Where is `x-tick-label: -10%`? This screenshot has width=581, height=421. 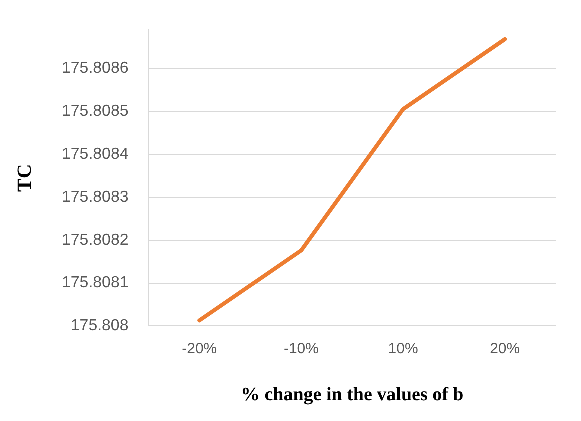 x-tick-label: -10% is located at coordinates (301, 349).